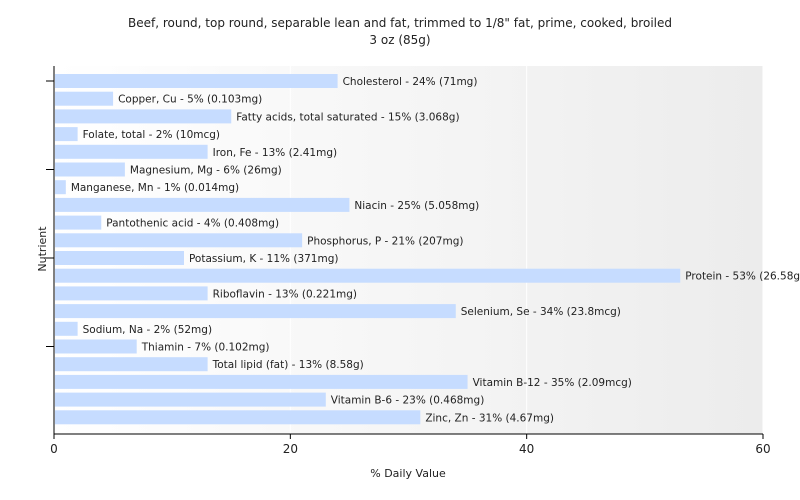  I want to click on bar-label-14: Sodium, Na - 2% (52mg), so click(147, 330).